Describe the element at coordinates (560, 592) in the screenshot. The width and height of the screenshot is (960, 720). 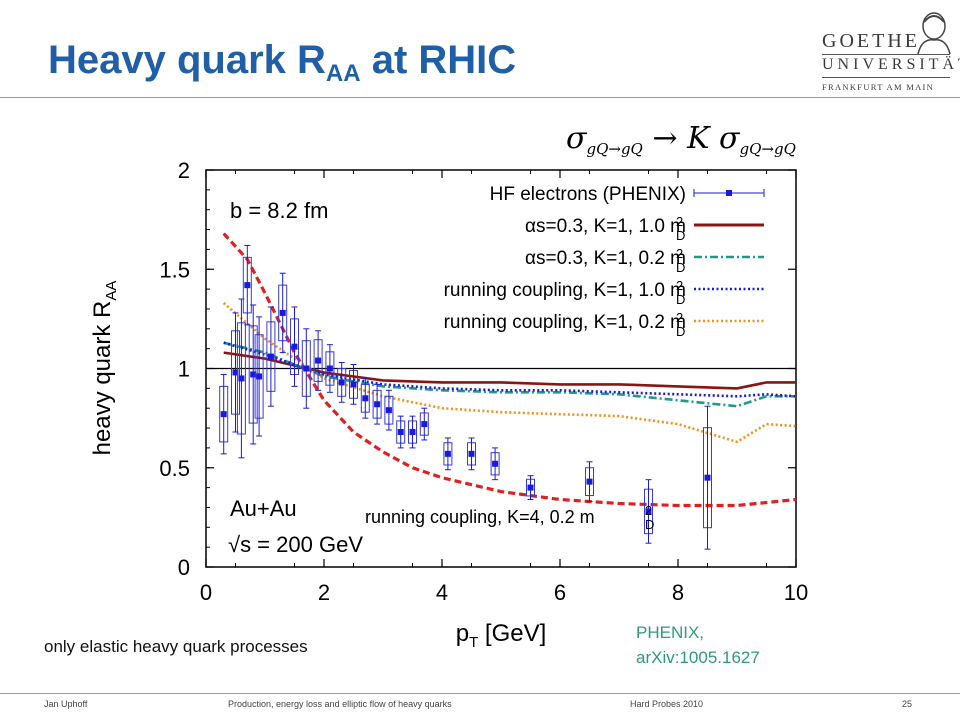
I see `x-tick-label: 6` at that location.